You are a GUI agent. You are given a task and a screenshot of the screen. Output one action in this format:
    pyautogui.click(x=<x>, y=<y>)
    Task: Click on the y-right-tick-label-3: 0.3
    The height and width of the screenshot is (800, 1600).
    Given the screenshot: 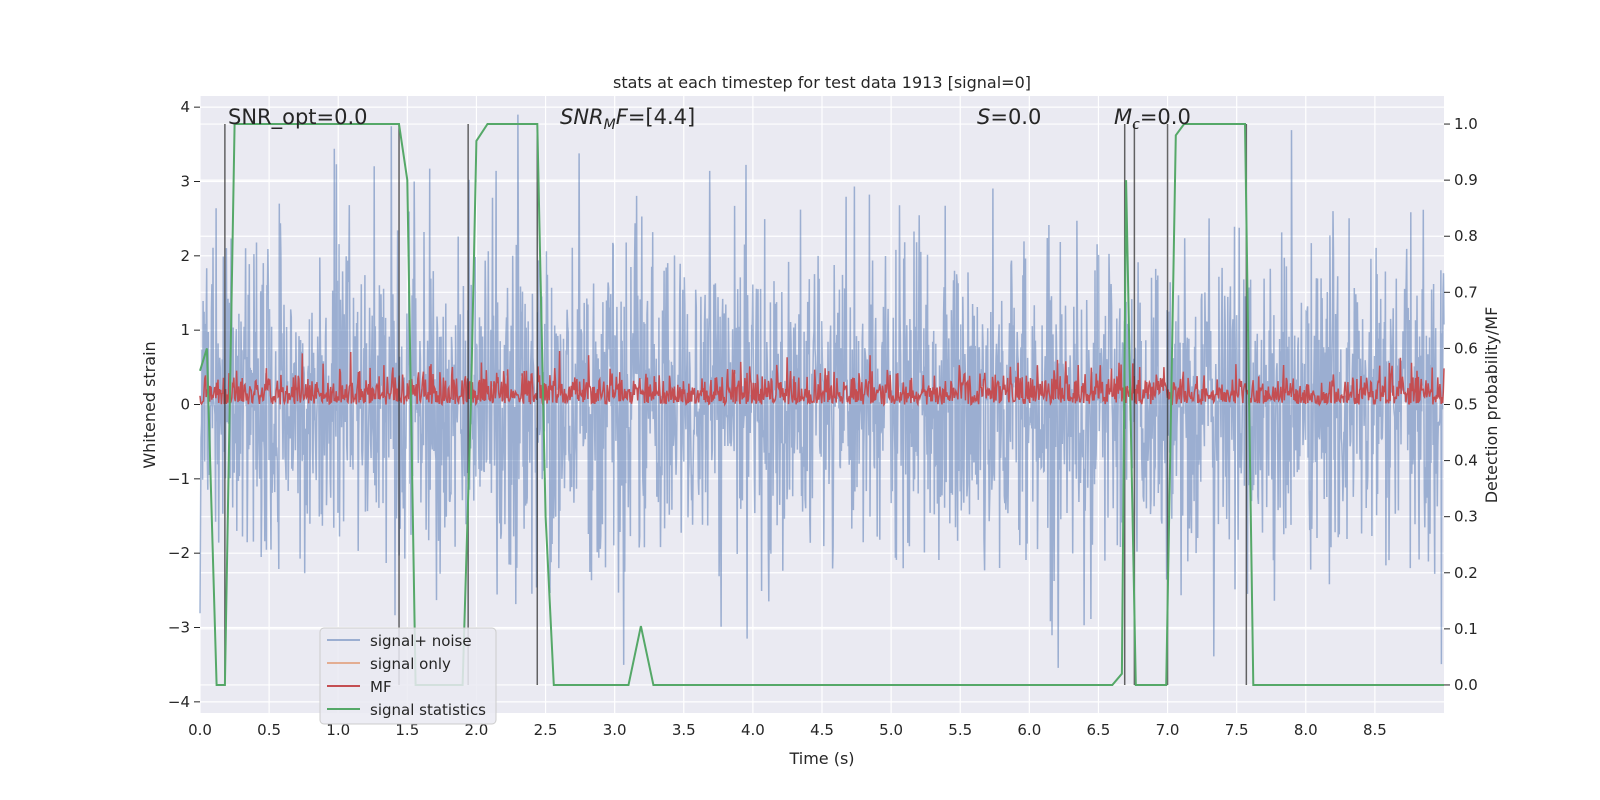 What is the action you would take?
    pyautogui.click(x=1466, y=517)
    